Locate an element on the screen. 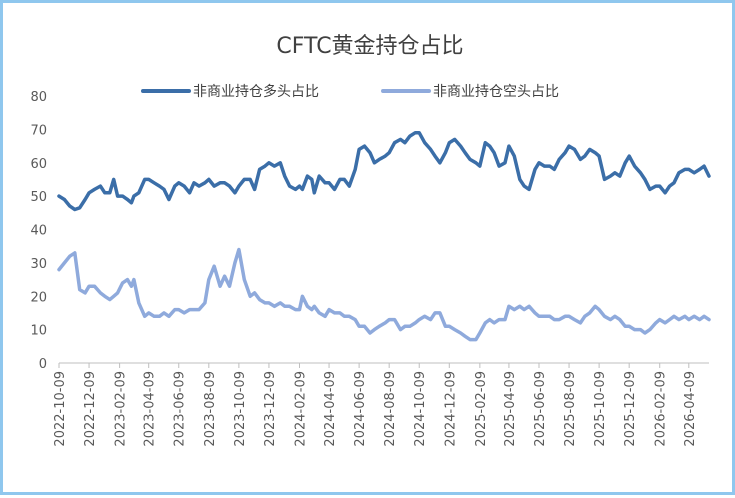  x-tick-label: 2023-02-09 is located at coordinates (121, 409).